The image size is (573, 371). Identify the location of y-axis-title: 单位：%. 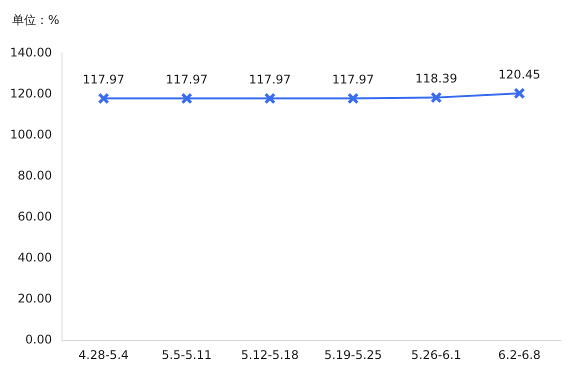
(36, 20).